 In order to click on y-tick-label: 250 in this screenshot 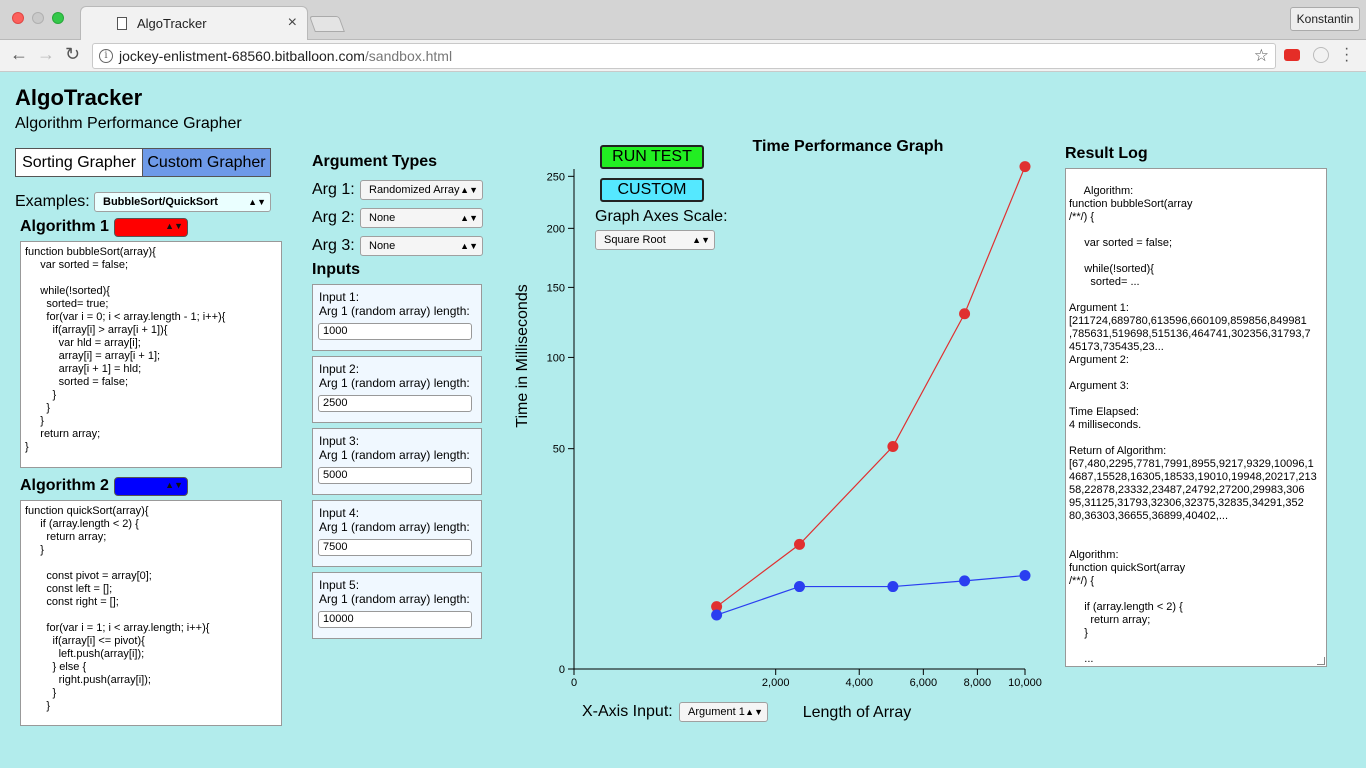, I will do `click(556, 177)`.